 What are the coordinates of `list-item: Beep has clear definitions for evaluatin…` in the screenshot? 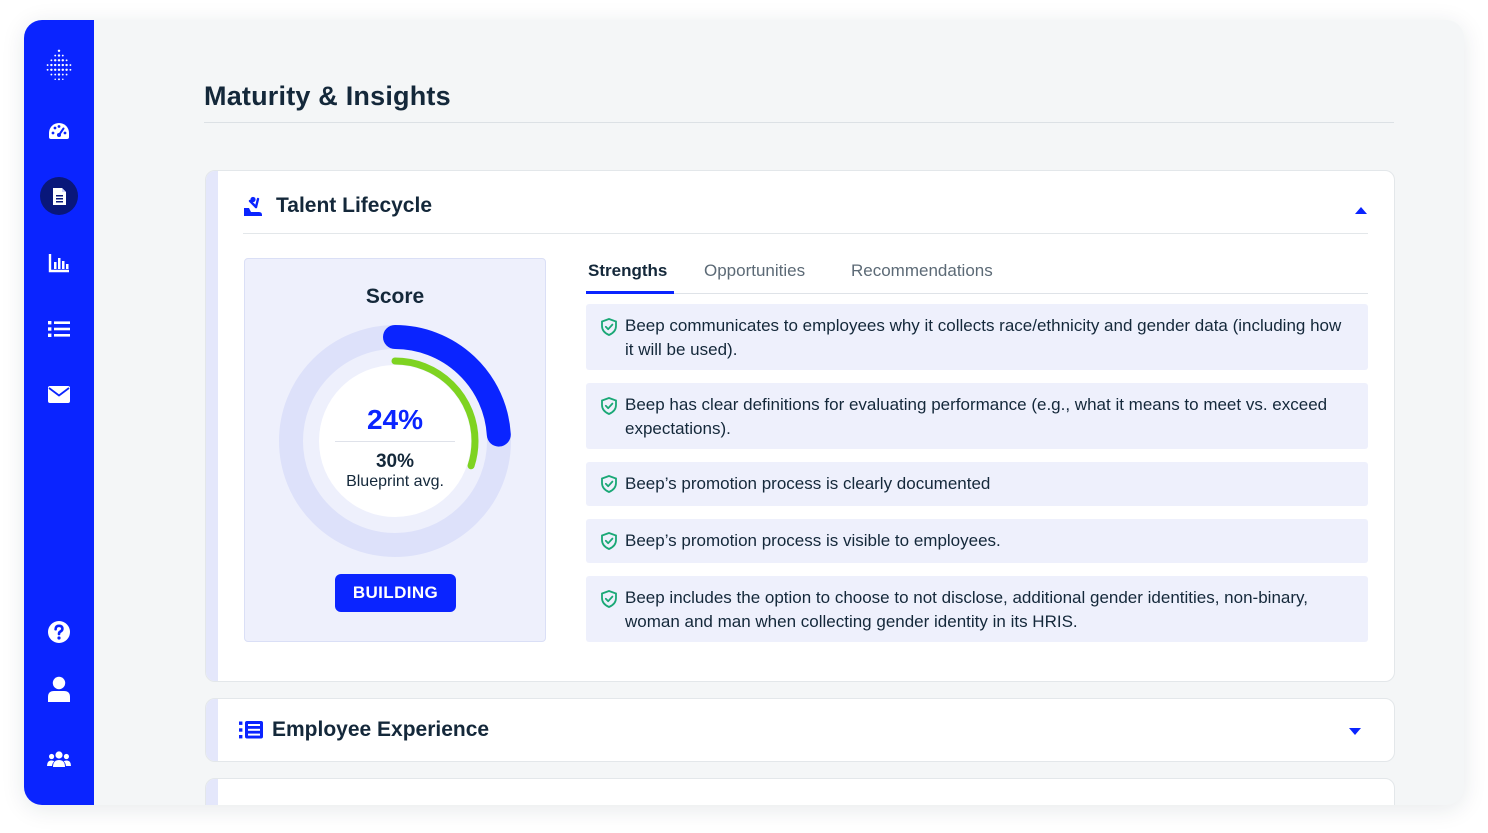 It's located at (977, 416).